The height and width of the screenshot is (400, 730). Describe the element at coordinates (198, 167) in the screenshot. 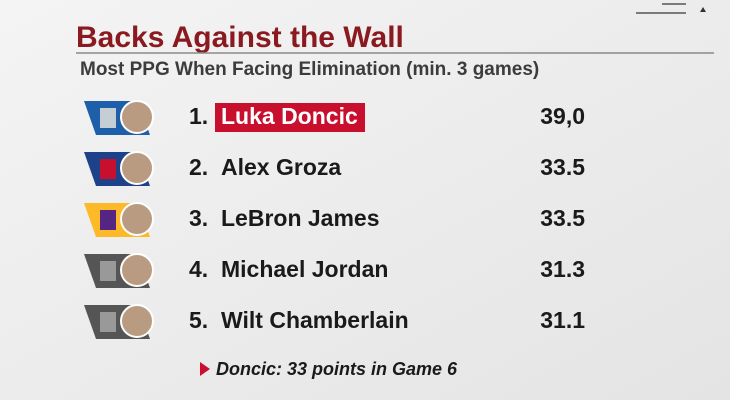

I see `rank: 2.` at that location.